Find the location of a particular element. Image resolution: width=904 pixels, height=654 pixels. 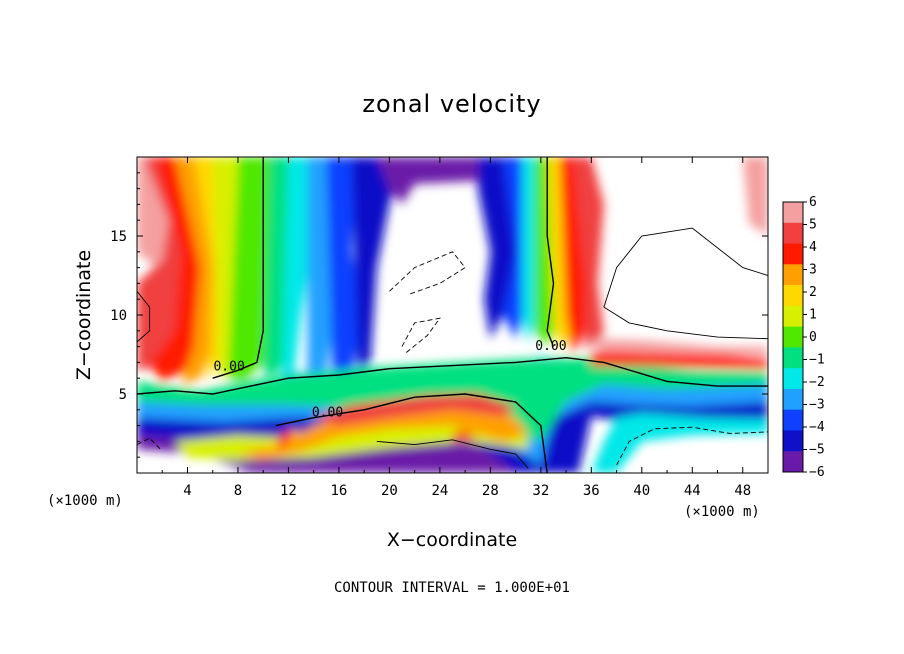

y-tick-label: 15 is located at coordinates (118, 237).